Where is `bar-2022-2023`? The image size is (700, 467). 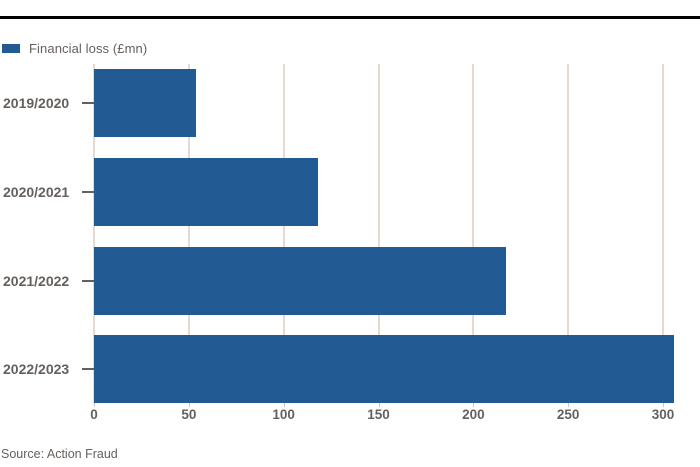
bar-2022-2023 is located at coordinates (384, 369).